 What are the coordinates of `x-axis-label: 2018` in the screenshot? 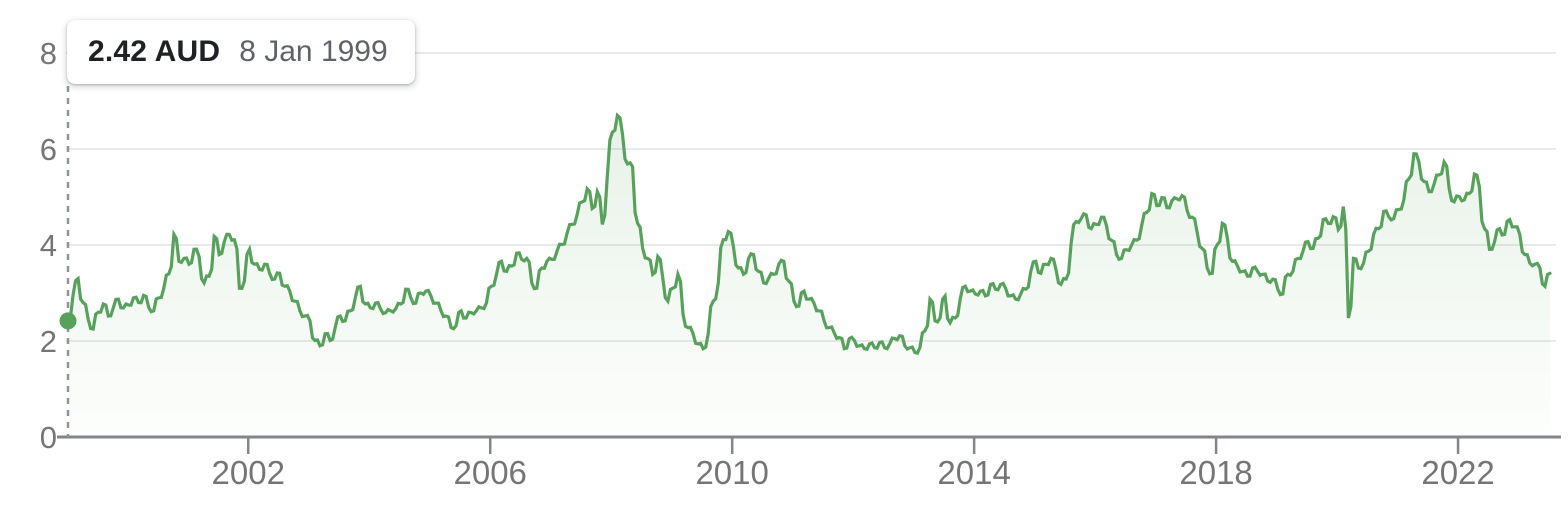 It's located at (1215, 472).